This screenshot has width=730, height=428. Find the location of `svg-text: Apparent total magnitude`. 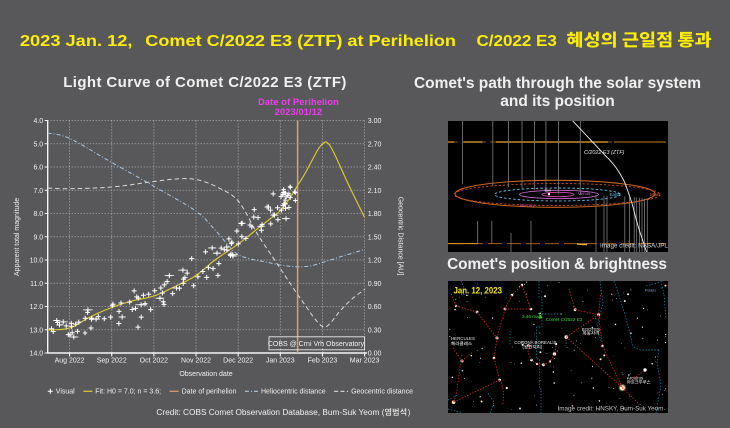

svg-text: Apparent total magnitude is located at coordinates (17, 237).